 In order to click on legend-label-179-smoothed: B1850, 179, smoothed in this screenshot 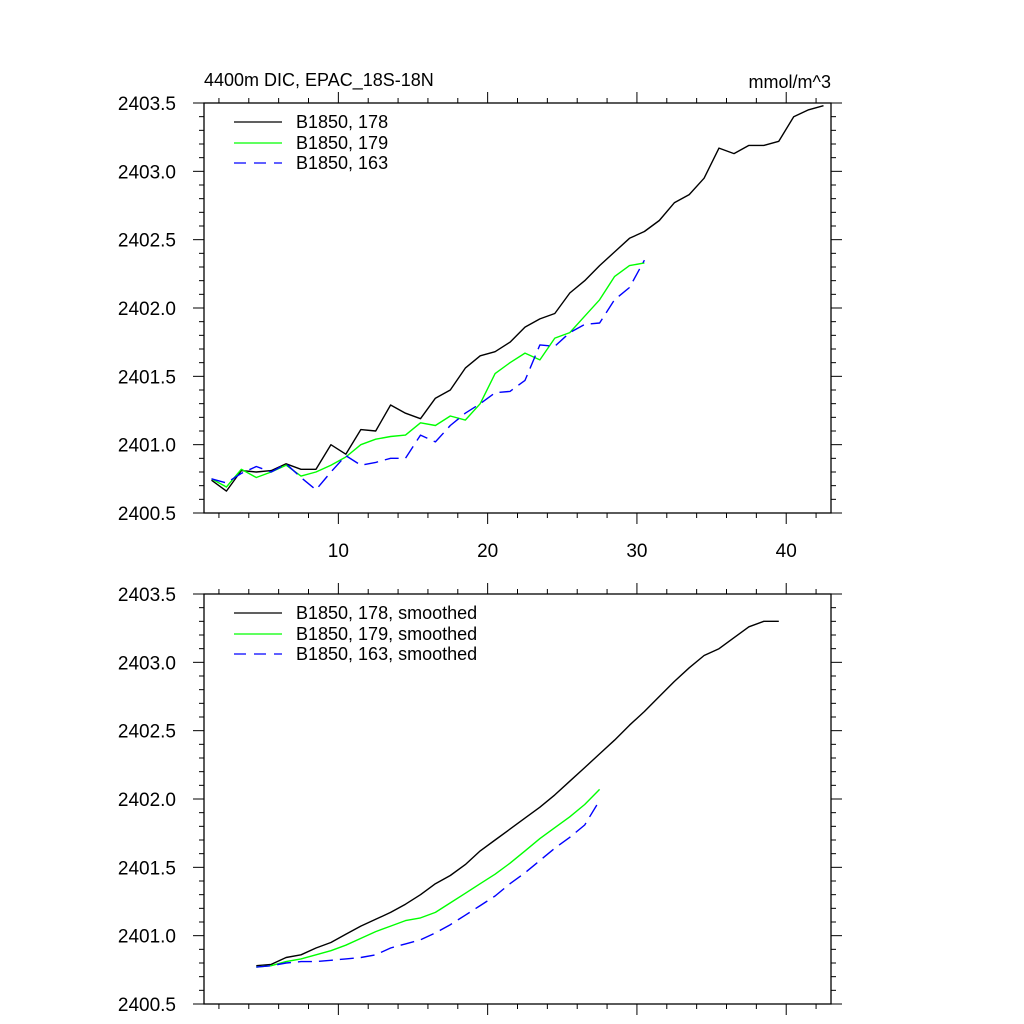, I will do `click(386, 634)`.